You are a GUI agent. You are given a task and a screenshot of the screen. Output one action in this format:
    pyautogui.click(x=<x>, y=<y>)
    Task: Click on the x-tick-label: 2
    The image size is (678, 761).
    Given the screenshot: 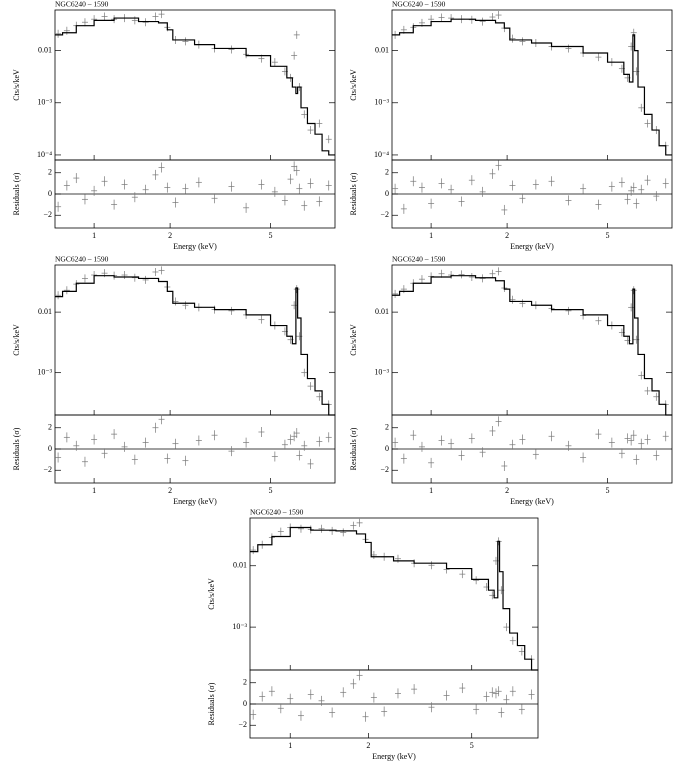 What is the action you would take?
    pyautogui.click(x=368, y=745)
    